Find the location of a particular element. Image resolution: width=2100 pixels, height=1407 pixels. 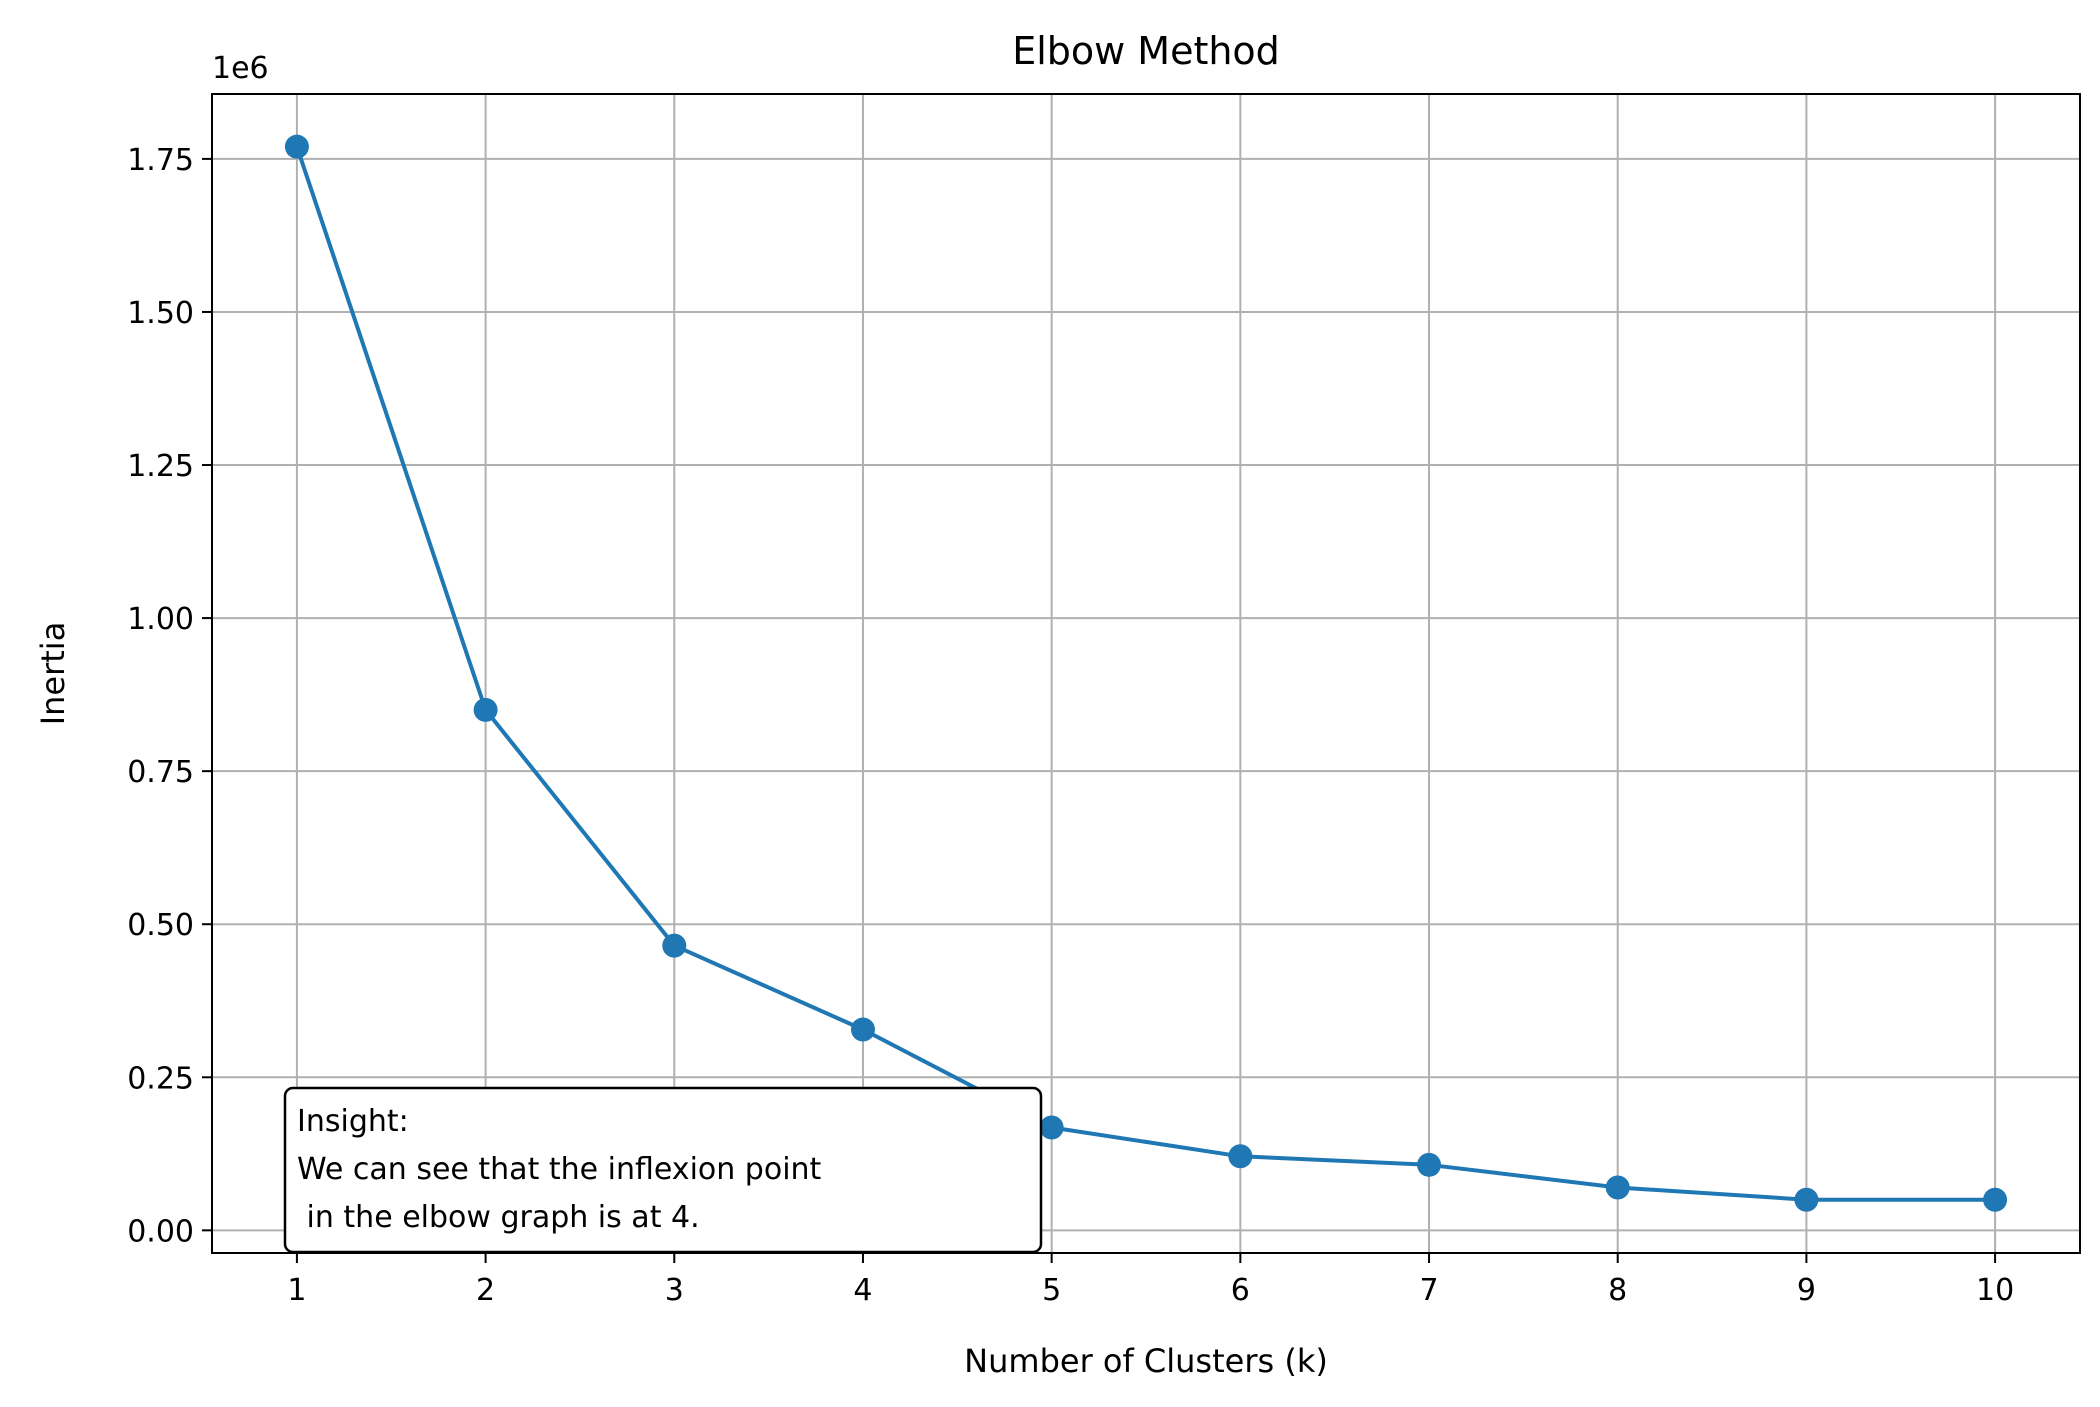

x-tick-label: 9 is located at coordinates (1806, 1290).